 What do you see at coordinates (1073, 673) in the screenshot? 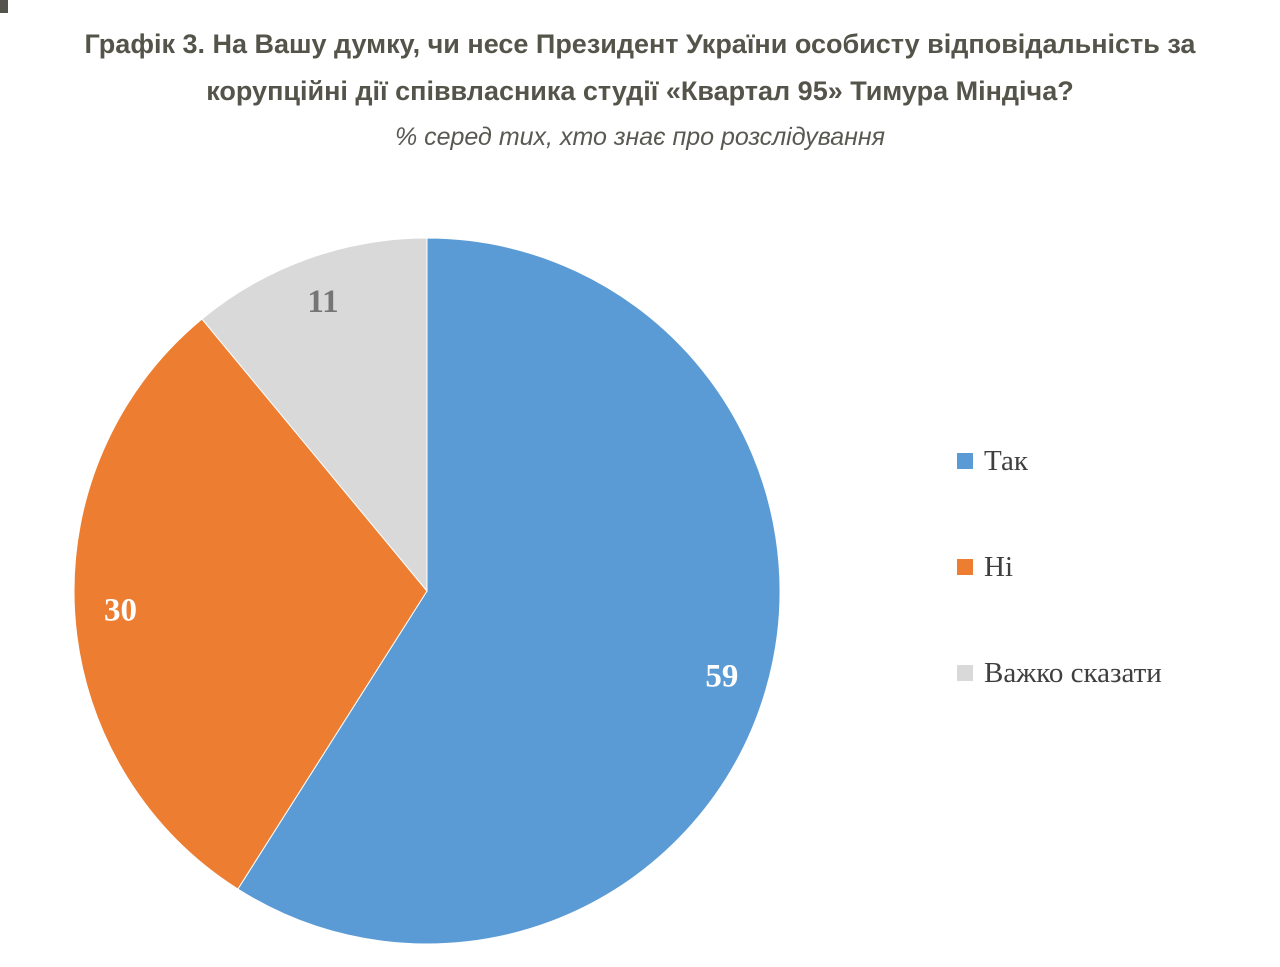
I see `legend-label-vazhko: Важко сказати` at bounding box center [1073, 673].